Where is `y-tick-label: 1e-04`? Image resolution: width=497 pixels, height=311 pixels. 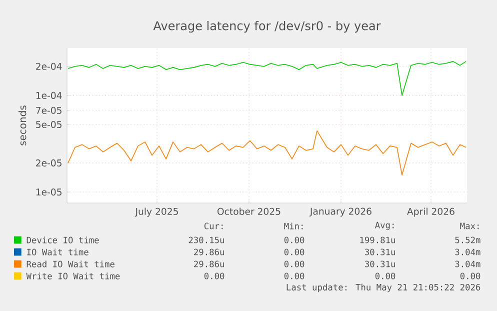 y-tick-label: 1e-04 is located at coordinates (49, 95).